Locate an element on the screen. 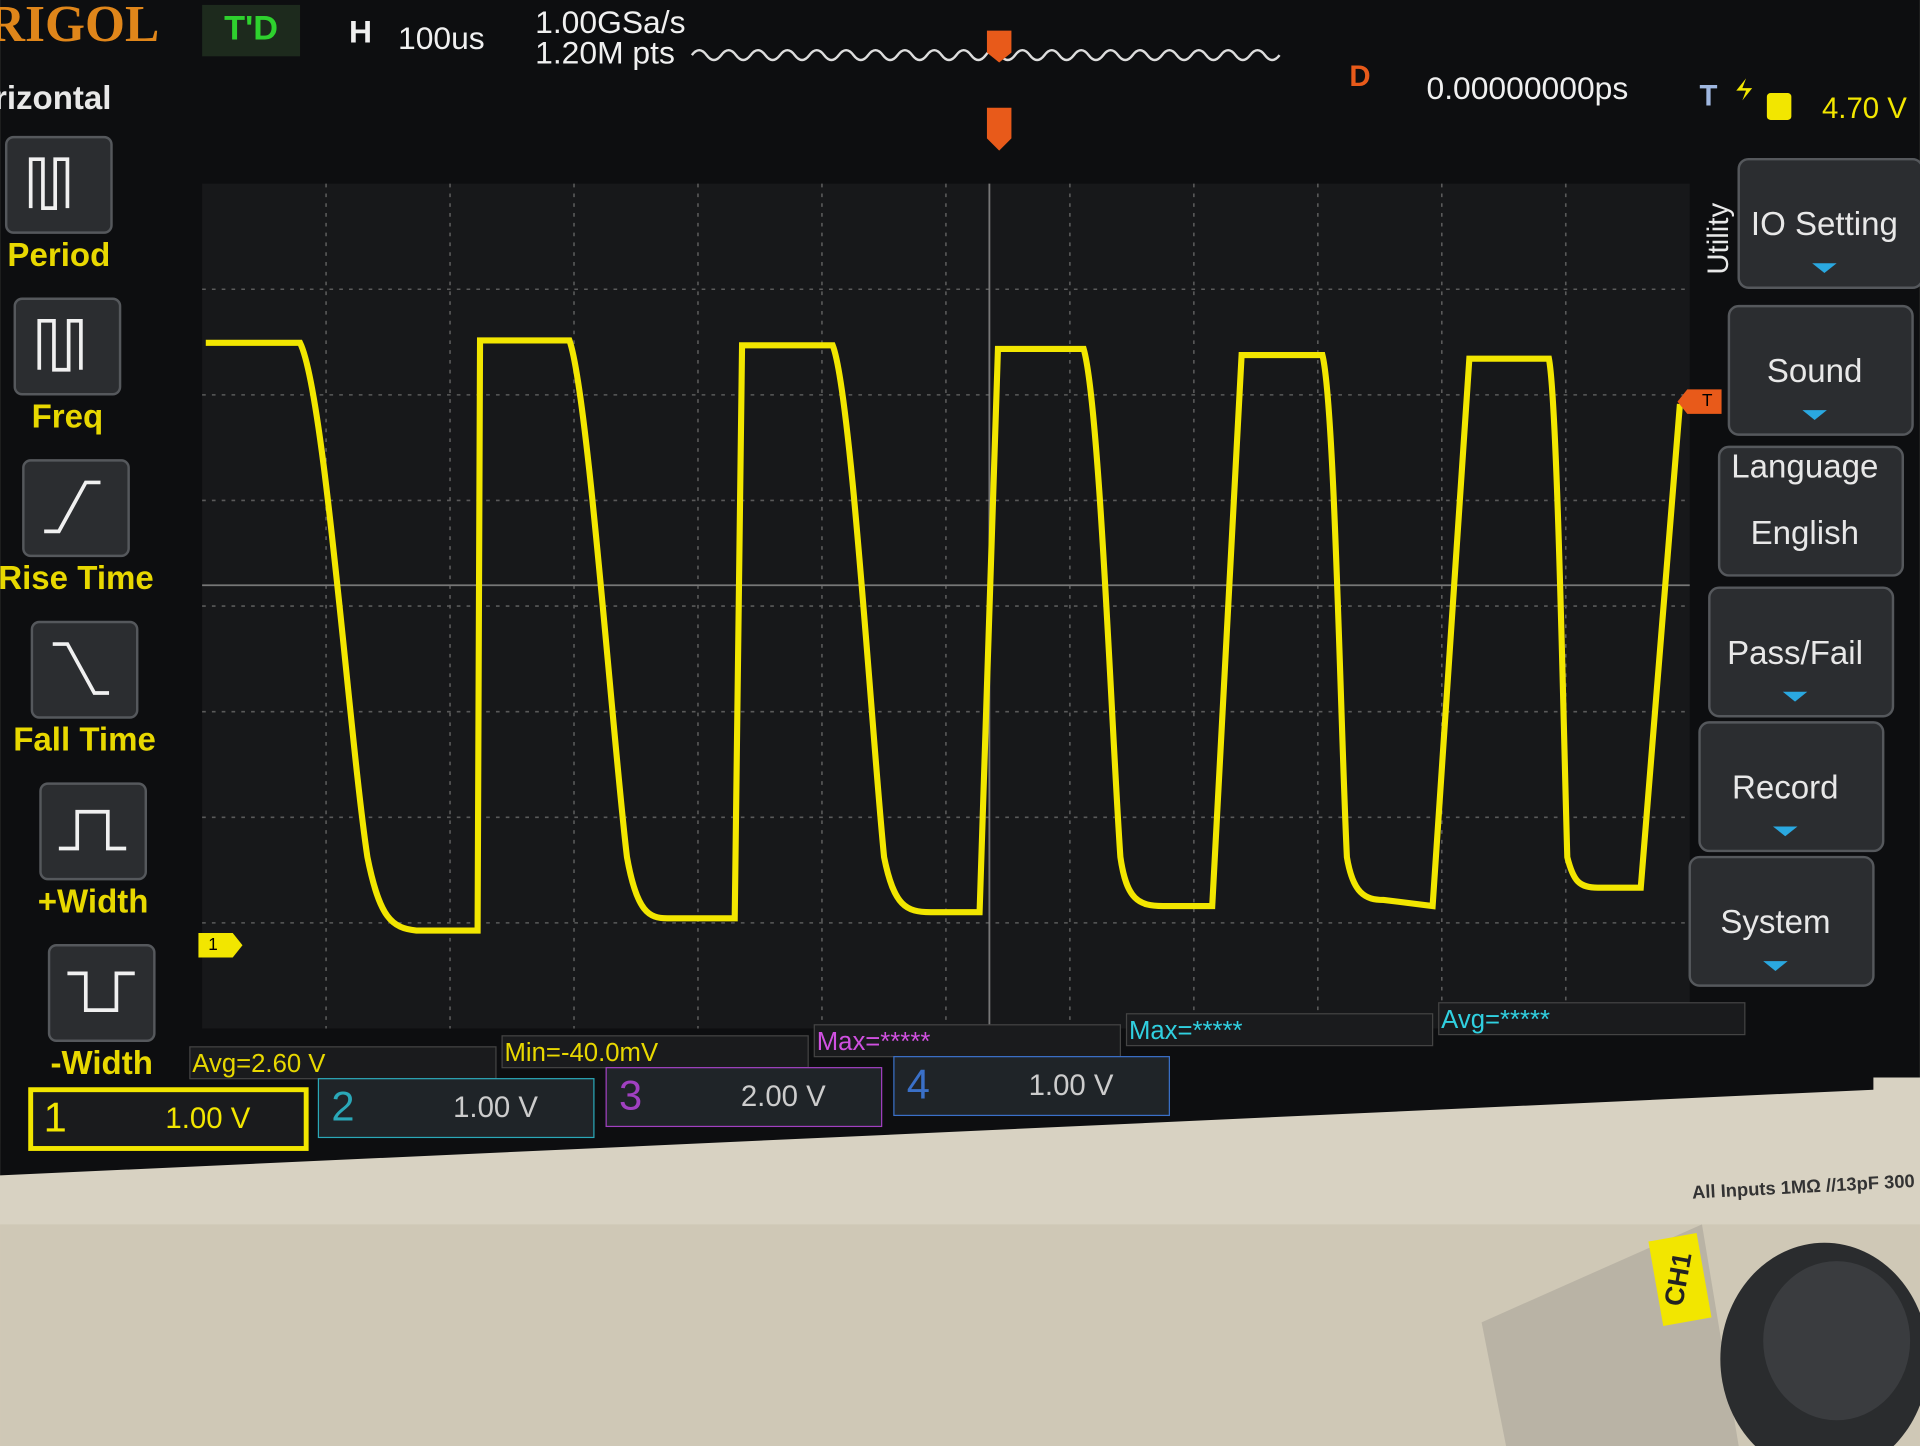 Image resolution: width=1920 pixels, height=1446 pixels. menu-label: Language is located at coordinates (1804, 467).